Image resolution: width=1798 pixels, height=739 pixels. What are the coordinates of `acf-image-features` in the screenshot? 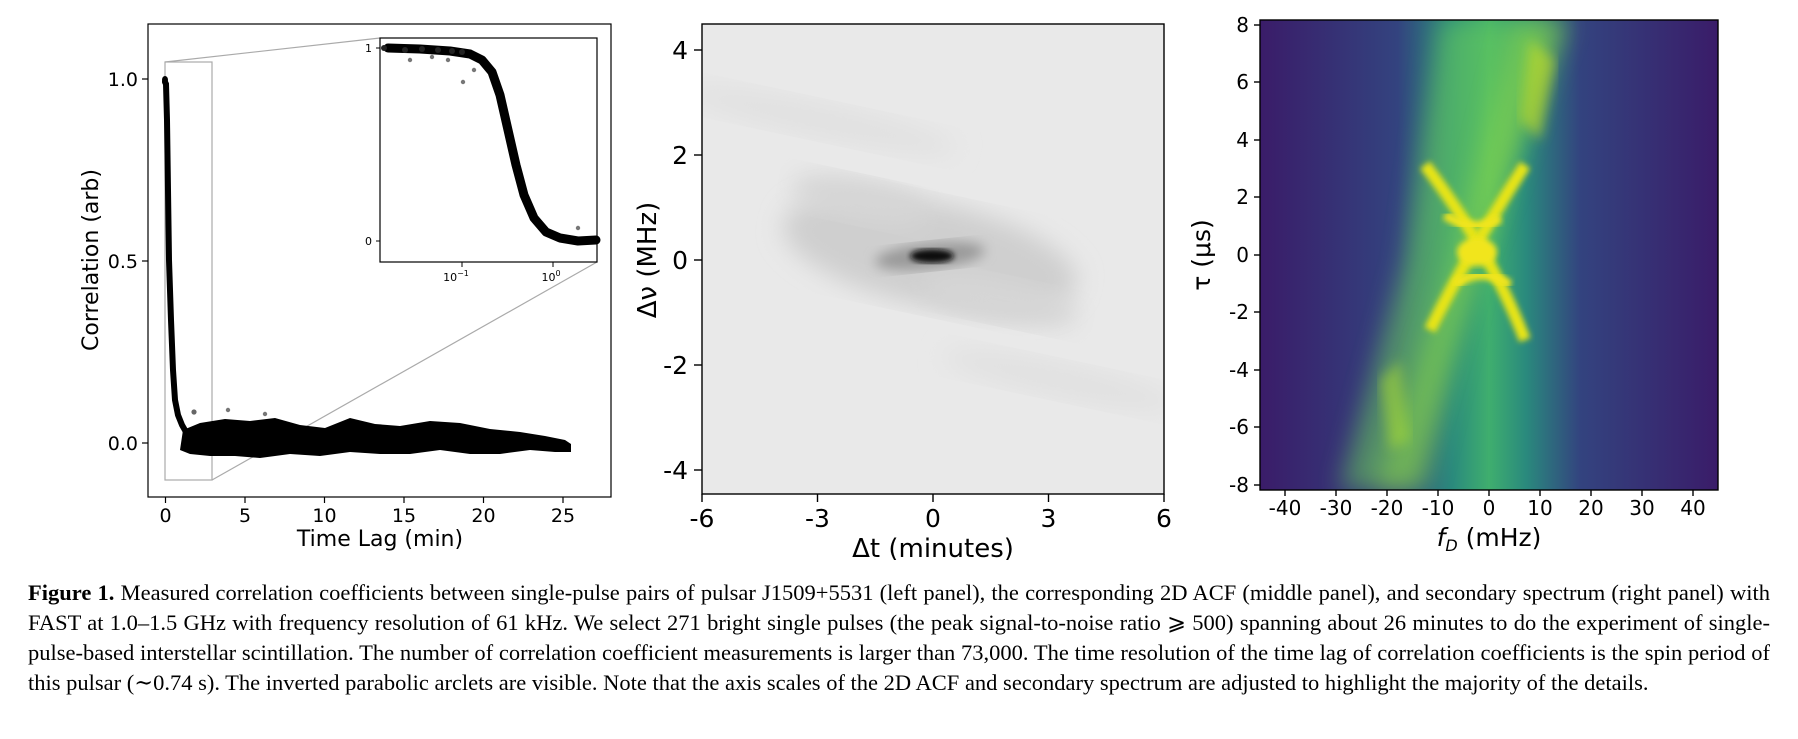 It's located at (933, 248).